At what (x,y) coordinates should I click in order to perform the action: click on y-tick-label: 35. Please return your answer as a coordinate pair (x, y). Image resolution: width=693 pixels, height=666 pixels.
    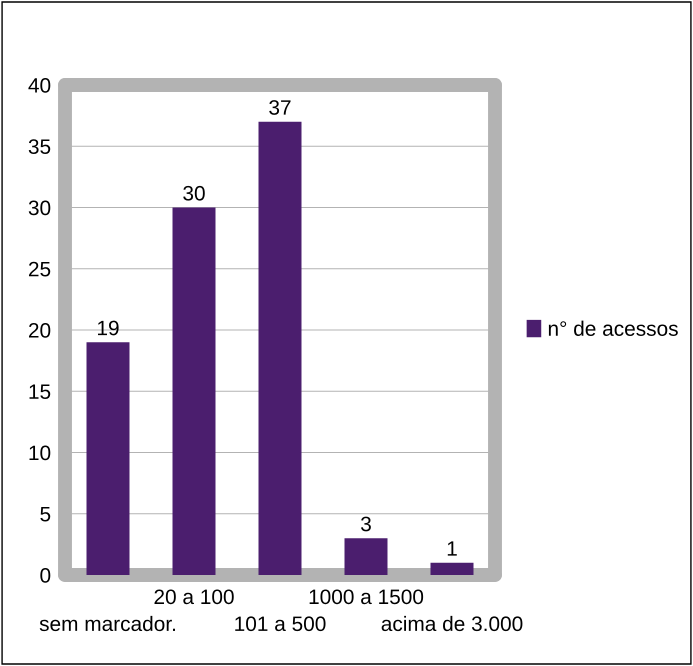
    Looking at the image, I should click on (39, 146).